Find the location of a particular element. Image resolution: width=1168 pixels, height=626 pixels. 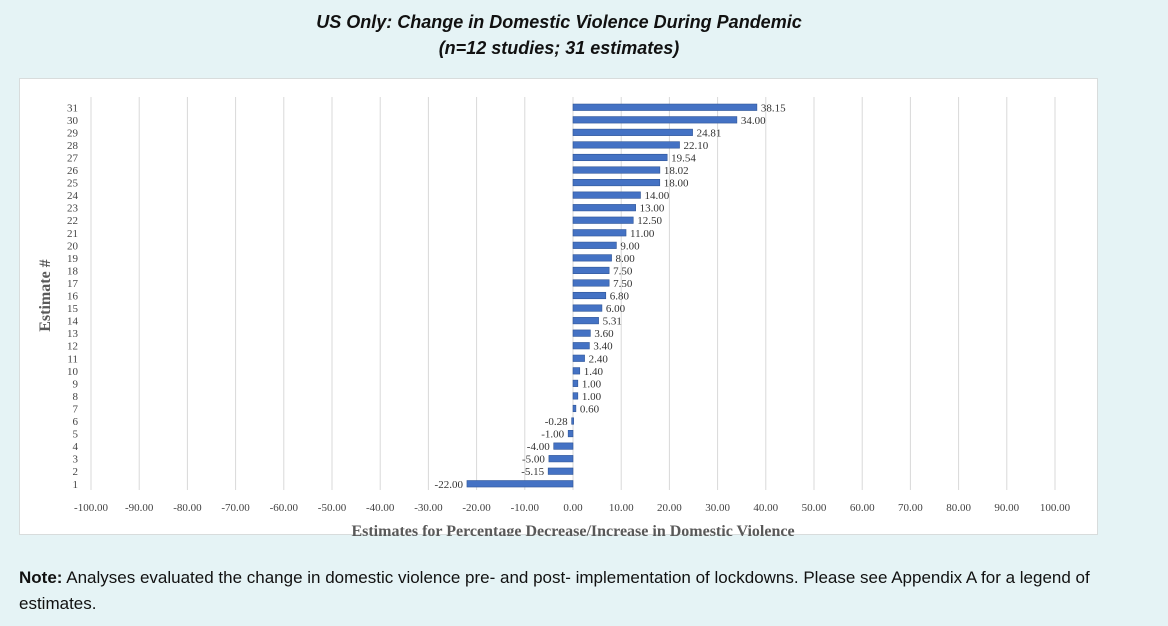

y-tick-label: 18 is located at coordinates (73, 271).